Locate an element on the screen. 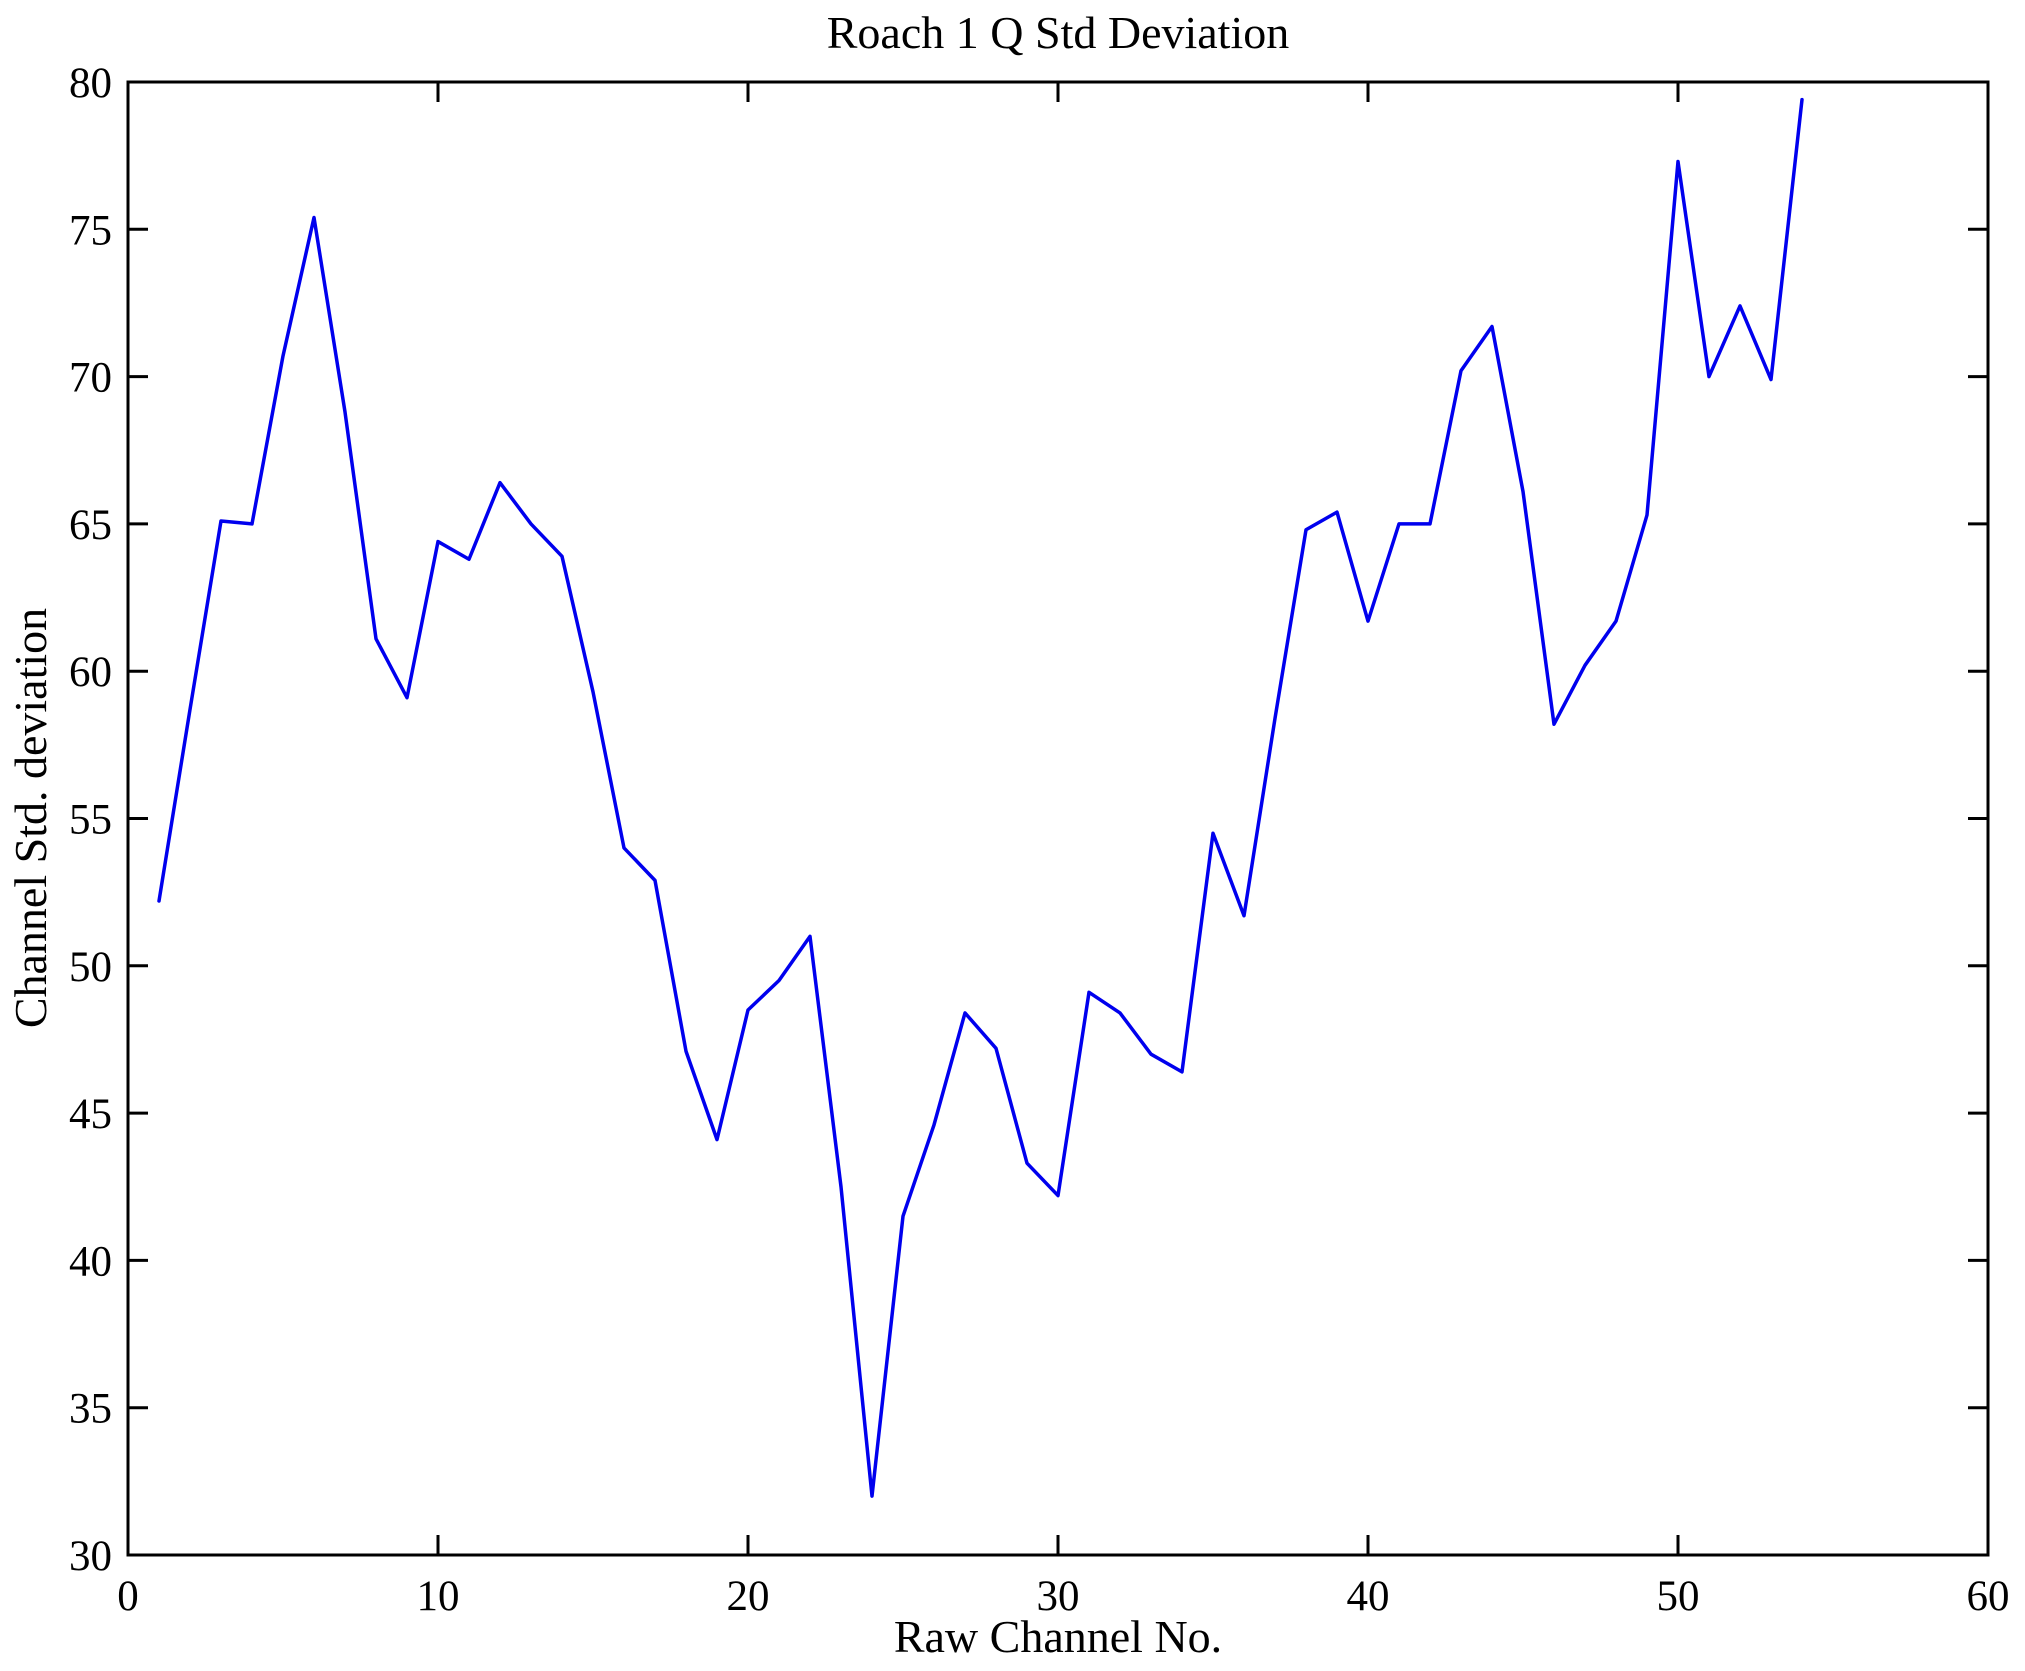 The width and height of the screenshot is (2025, 1671). y-tick-label: 60 is located at coordinates (90, 672).